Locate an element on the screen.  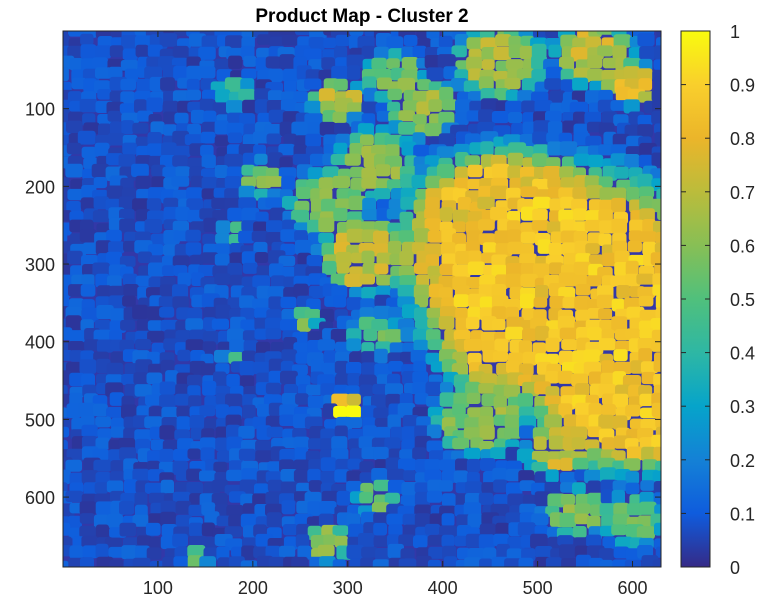
colorbar-ticks: 0 0.1 0.2 0.3 0.4 0.5 0.6 0.7 0.8 0.9 1 is located at coordinates (718, 300).